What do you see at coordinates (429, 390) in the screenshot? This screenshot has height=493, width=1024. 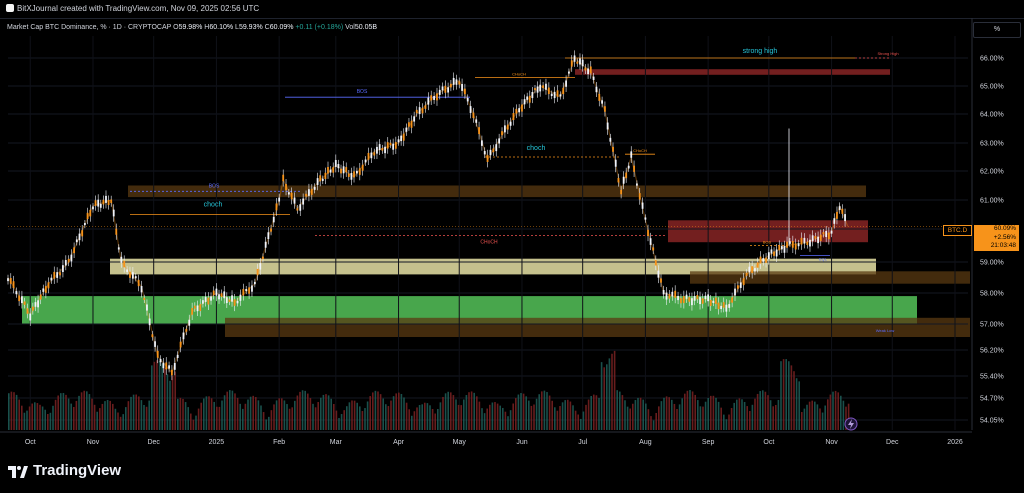 I see `volume-layer` at bounding box center [429, 390].